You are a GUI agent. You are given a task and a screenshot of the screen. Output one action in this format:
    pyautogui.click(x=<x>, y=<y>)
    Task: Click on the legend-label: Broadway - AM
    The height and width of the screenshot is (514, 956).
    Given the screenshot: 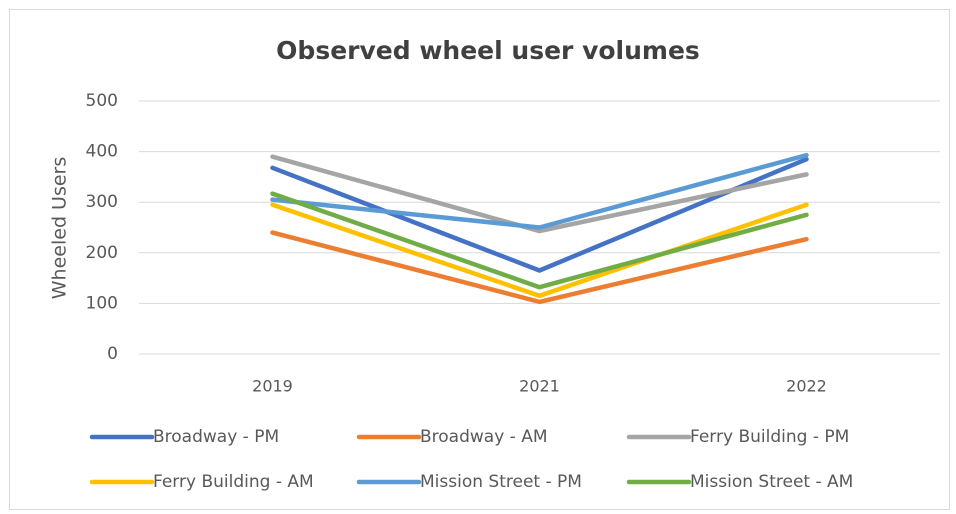 What is the action you would take?
    pyautogui.click(x=484, y=437)
    